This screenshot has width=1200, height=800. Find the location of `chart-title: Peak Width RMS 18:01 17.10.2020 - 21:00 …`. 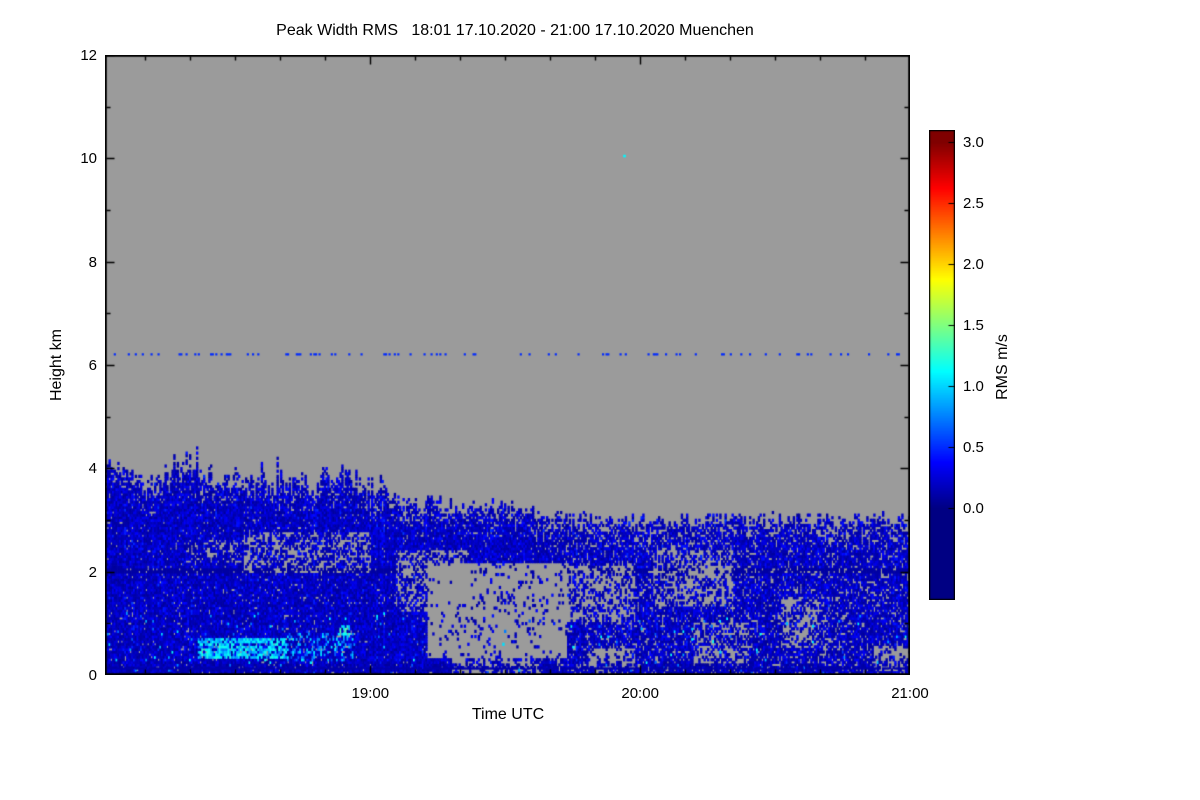

chart-title: Peak Width RMS 18:01 17.10.2020 - 21:00 … is located at coordinates (515, 30).